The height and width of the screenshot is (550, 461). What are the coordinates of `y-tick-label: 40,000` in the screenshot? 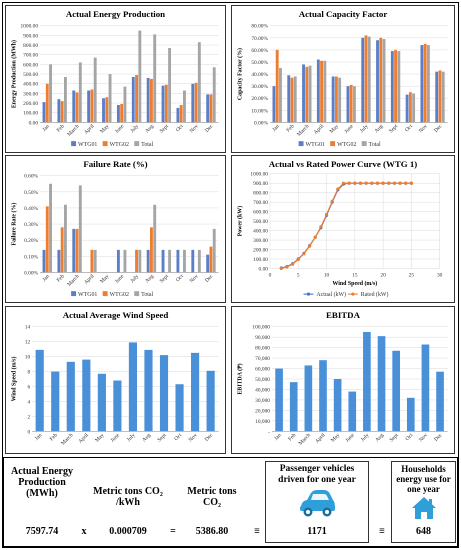 It's located at (262, 390).